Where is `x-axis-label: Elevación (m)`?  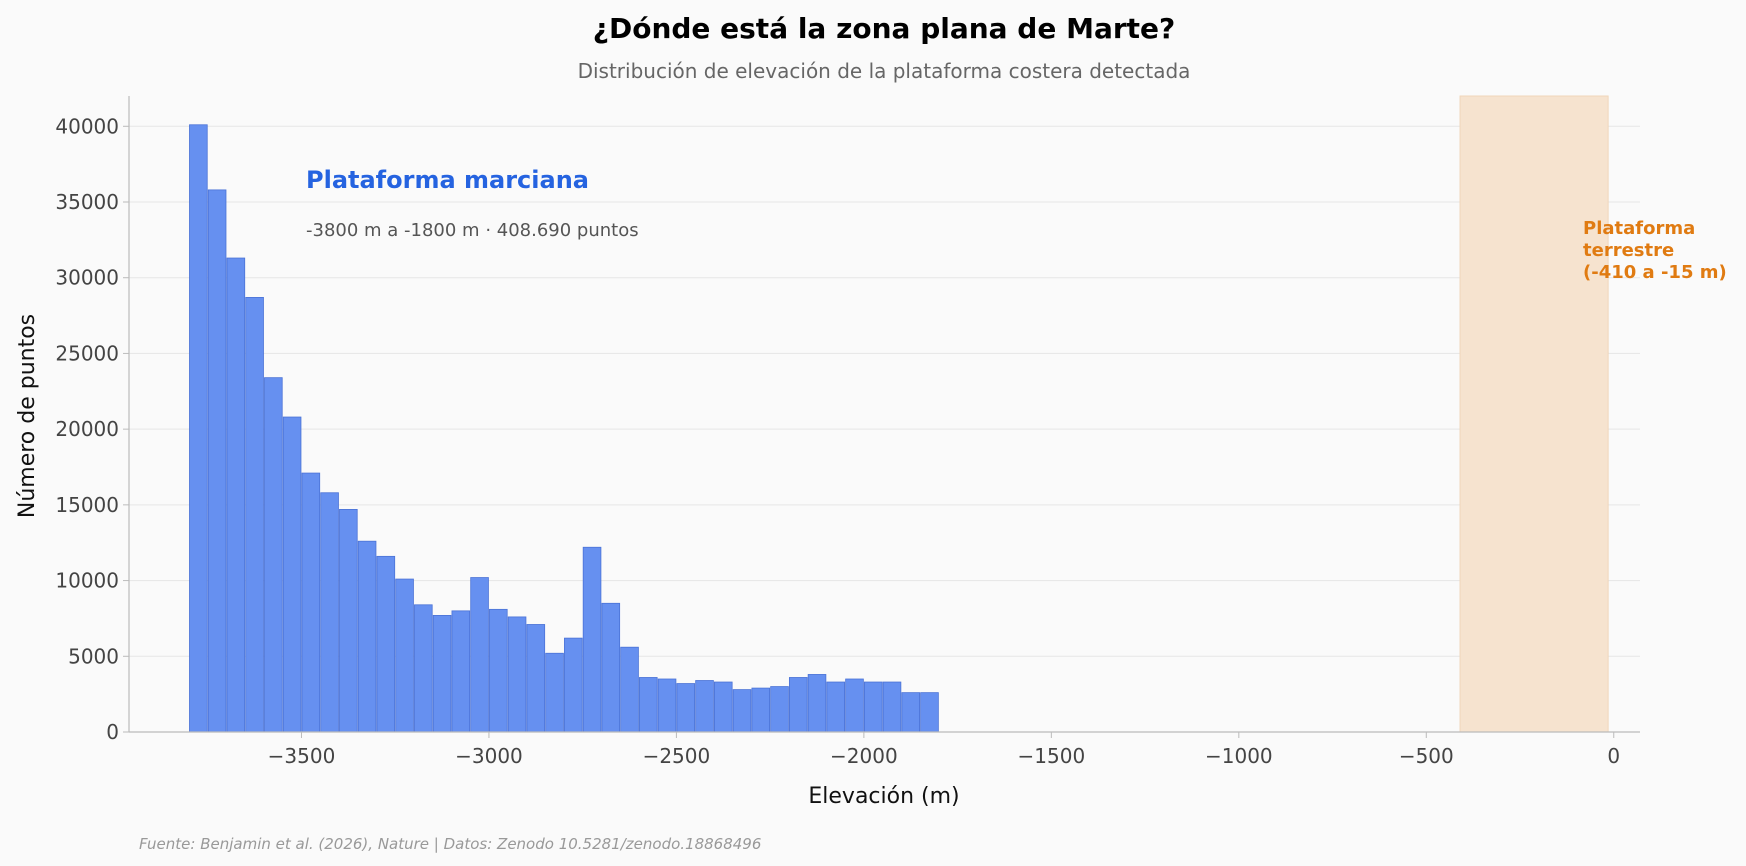 x-axis-label: Elevación (m) is located at coordinates (883, 796).